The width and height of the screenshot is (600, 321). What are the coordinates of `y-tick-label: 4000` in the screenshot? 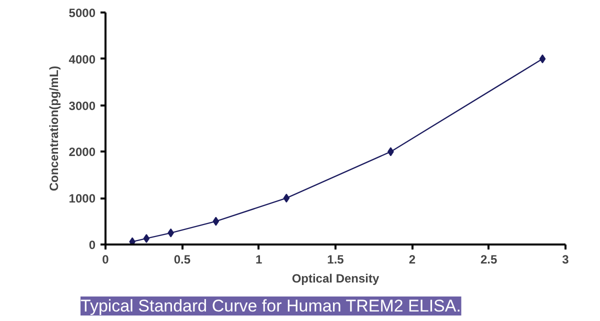 It's located at (82, 59).